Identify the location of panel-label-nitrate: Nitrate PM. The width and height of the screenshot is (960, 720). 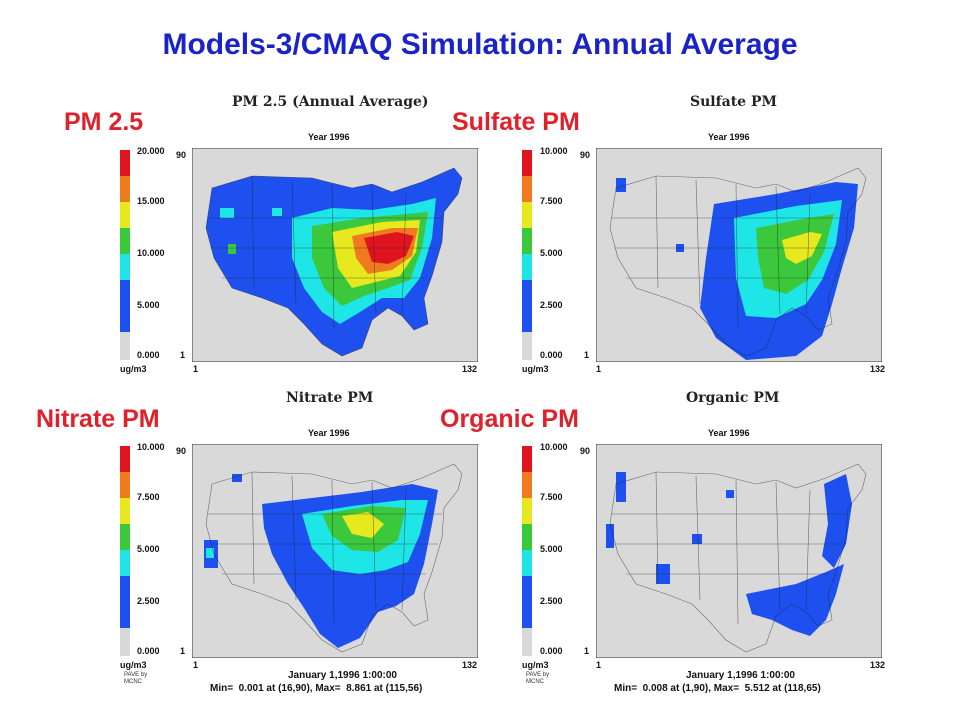
(98, 419).